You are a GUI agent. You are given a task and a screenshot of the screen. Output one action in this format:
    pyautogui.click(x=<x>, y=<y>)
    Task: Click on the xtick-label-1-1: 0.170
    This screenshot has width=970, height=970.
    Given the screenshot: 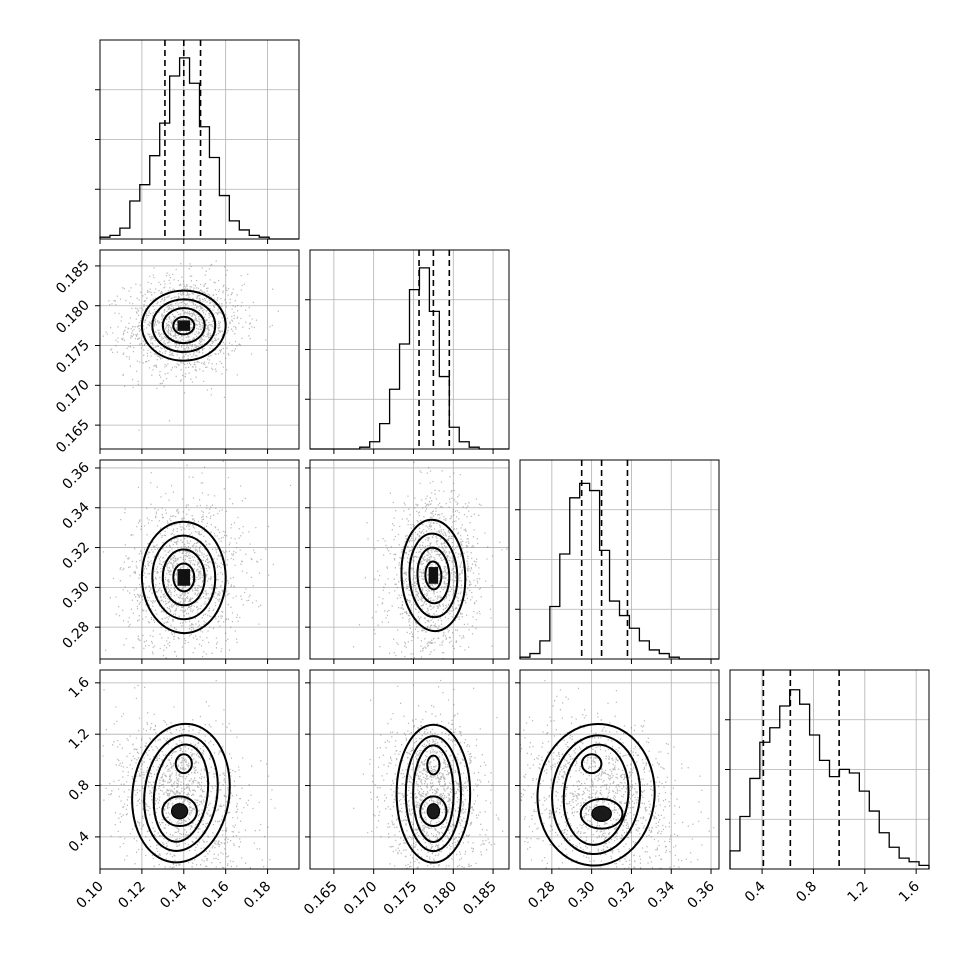 What is the action you would take?
    pyautogui.click(x=361, y=899)
    